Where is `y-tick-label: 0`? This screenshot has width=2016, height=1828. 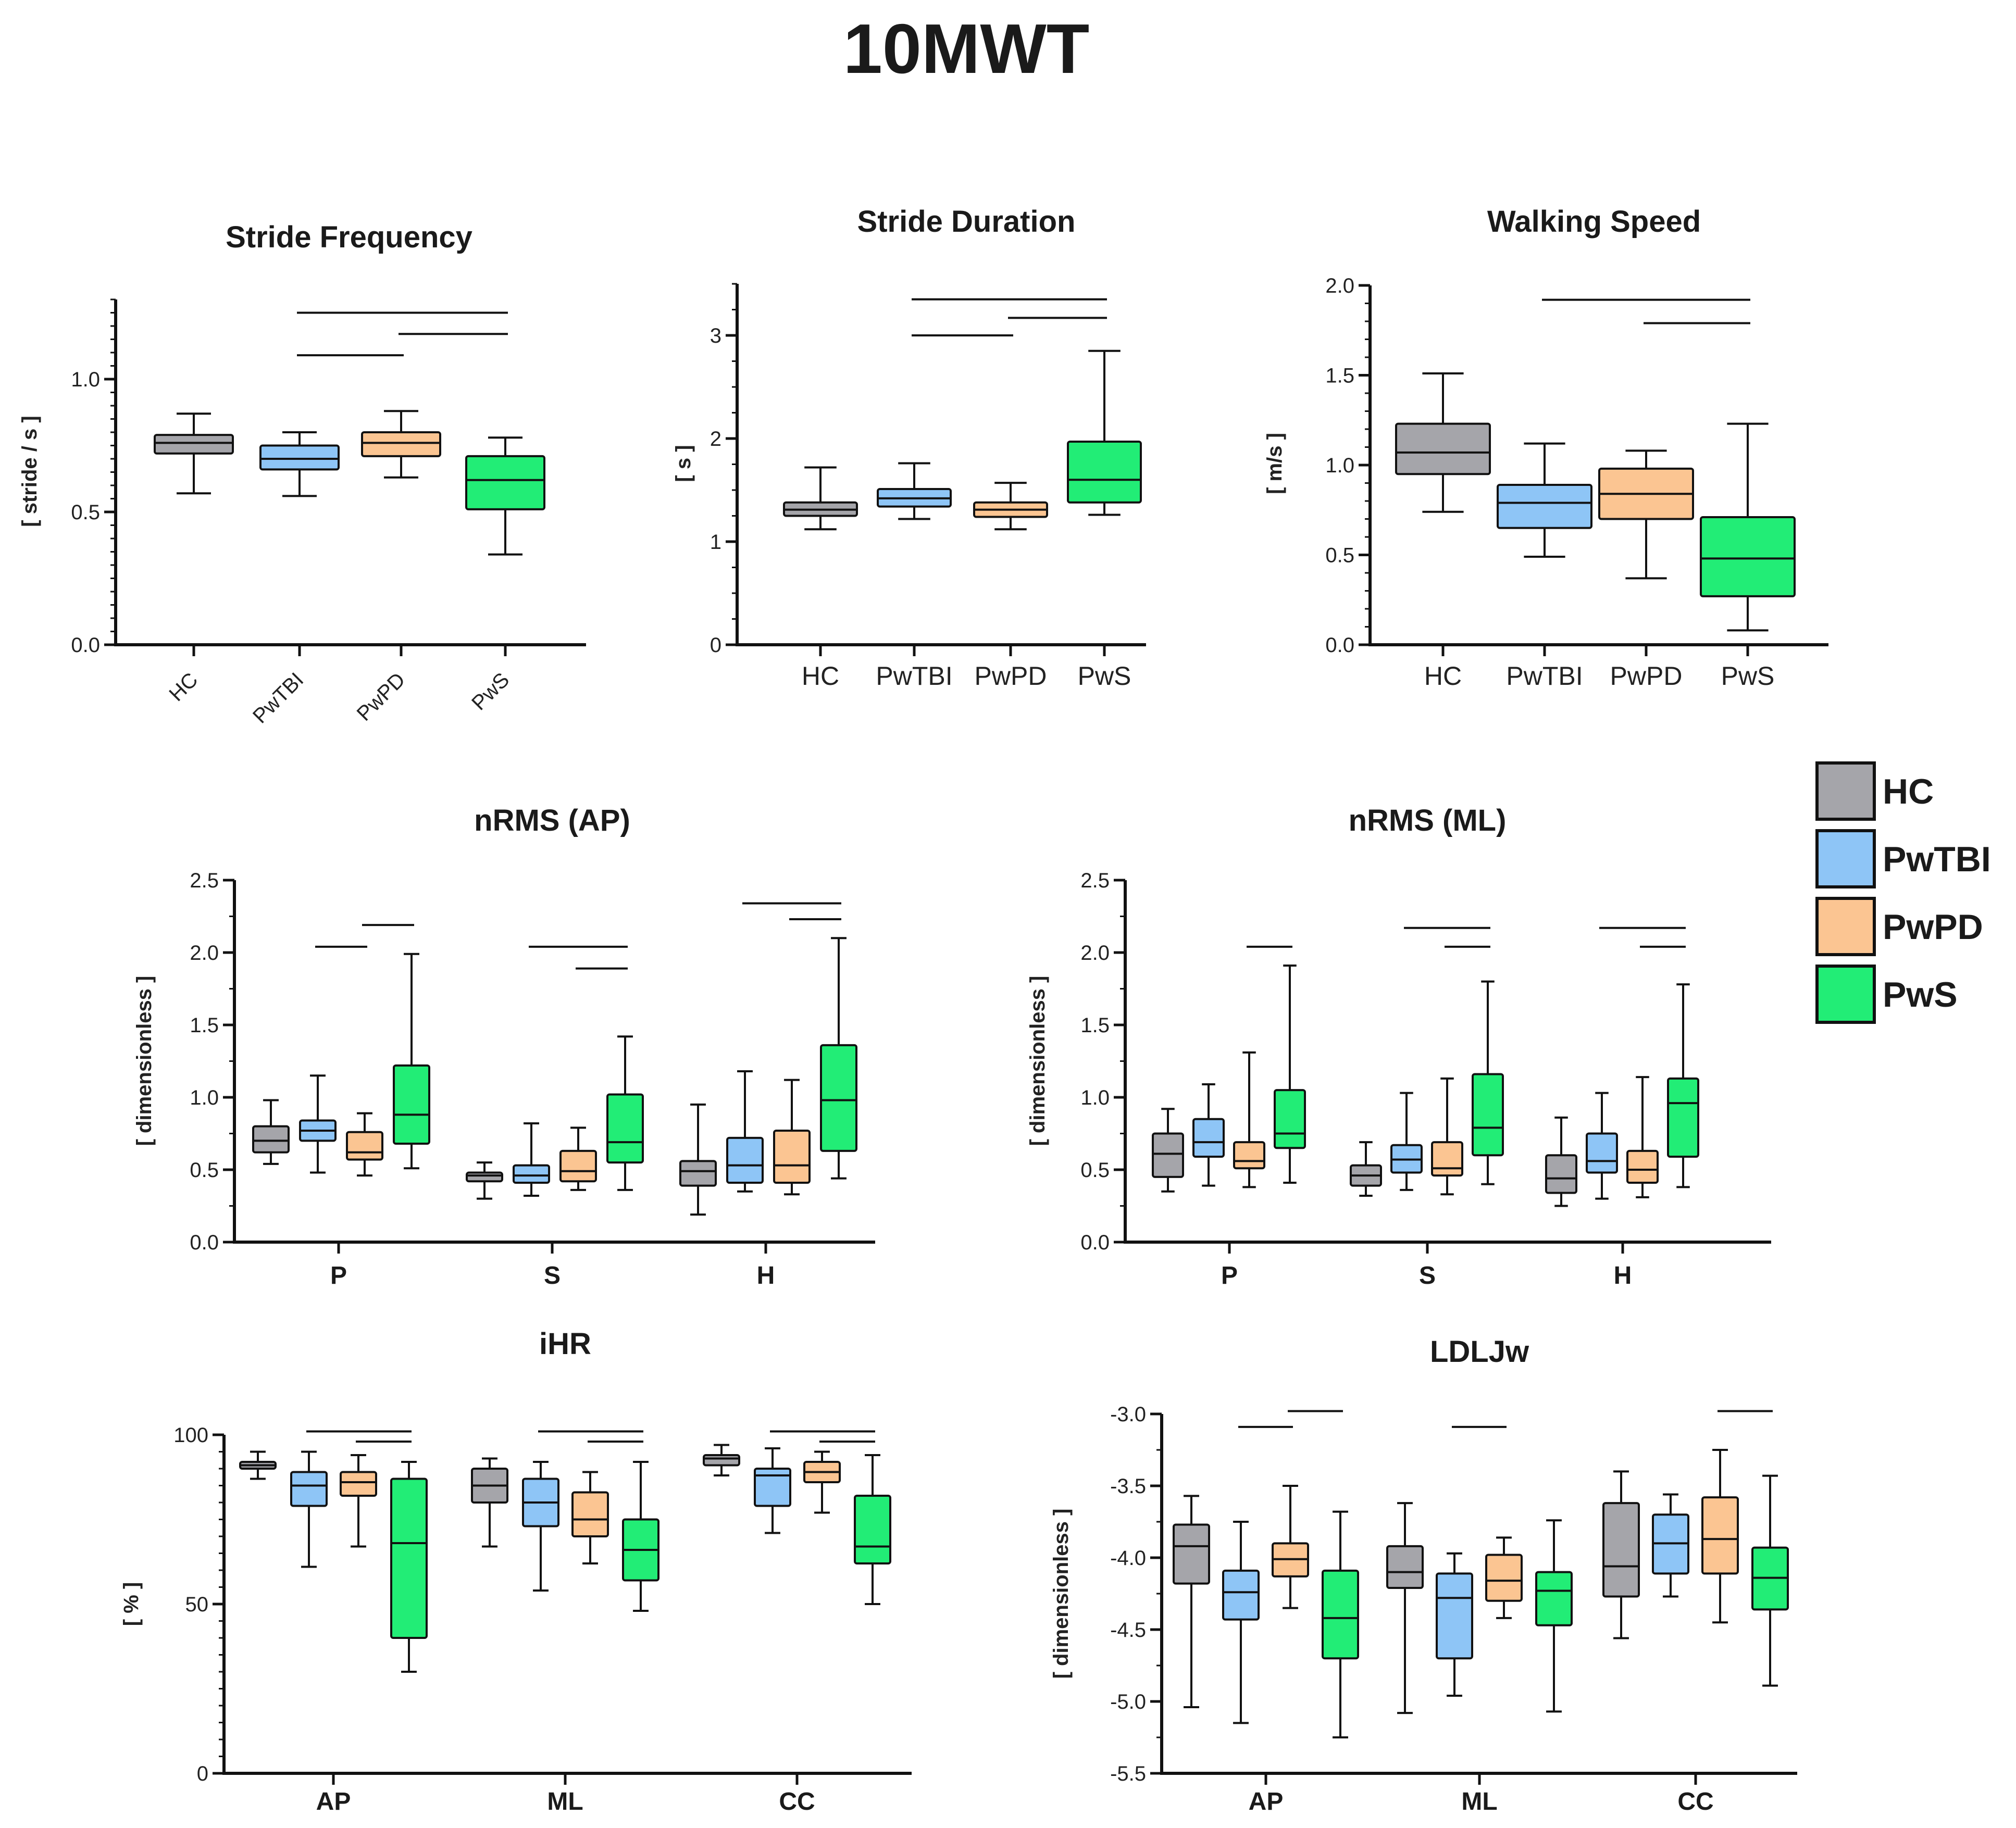
y-tick-label: 0 is located at coordinates (203, 1774).